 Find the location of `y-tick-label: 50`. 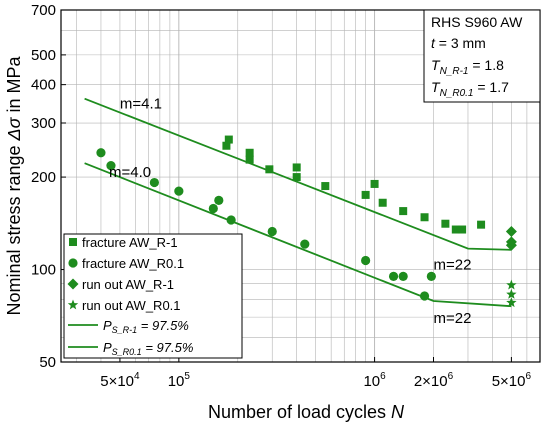

y-tick-label: 50 is located at coordinates (47, 362).